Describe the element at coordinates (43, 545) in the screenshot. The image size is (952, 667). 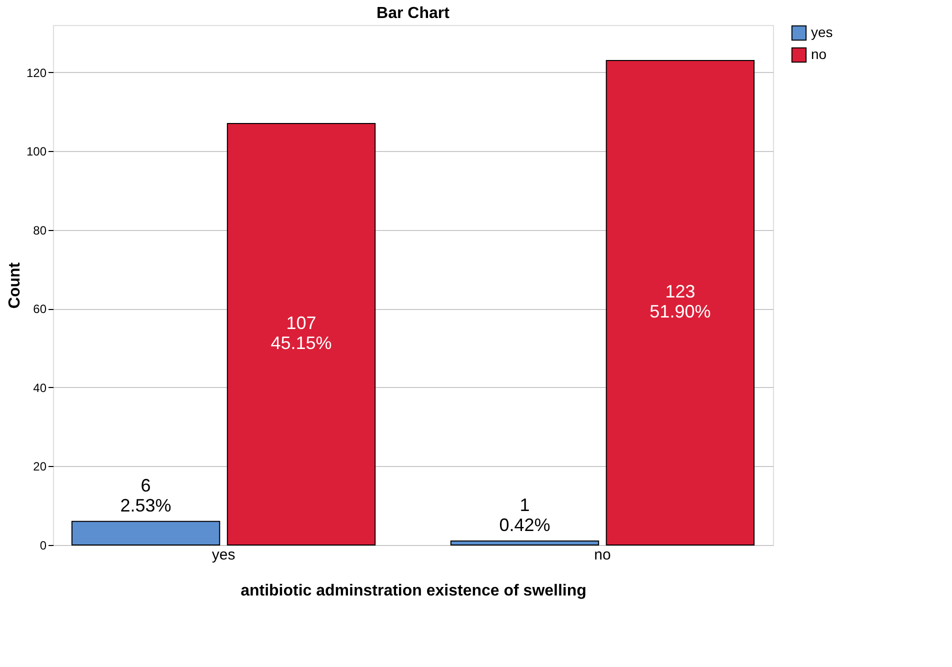
I see `y-tick-label: 0` at that location.